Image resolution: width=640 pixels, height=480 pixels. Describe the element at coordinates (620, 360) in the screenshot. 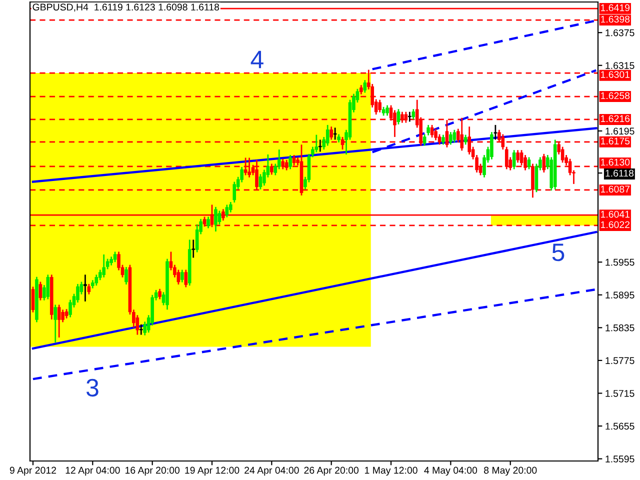

I see `y-tick-label: 1.5775` at that location.